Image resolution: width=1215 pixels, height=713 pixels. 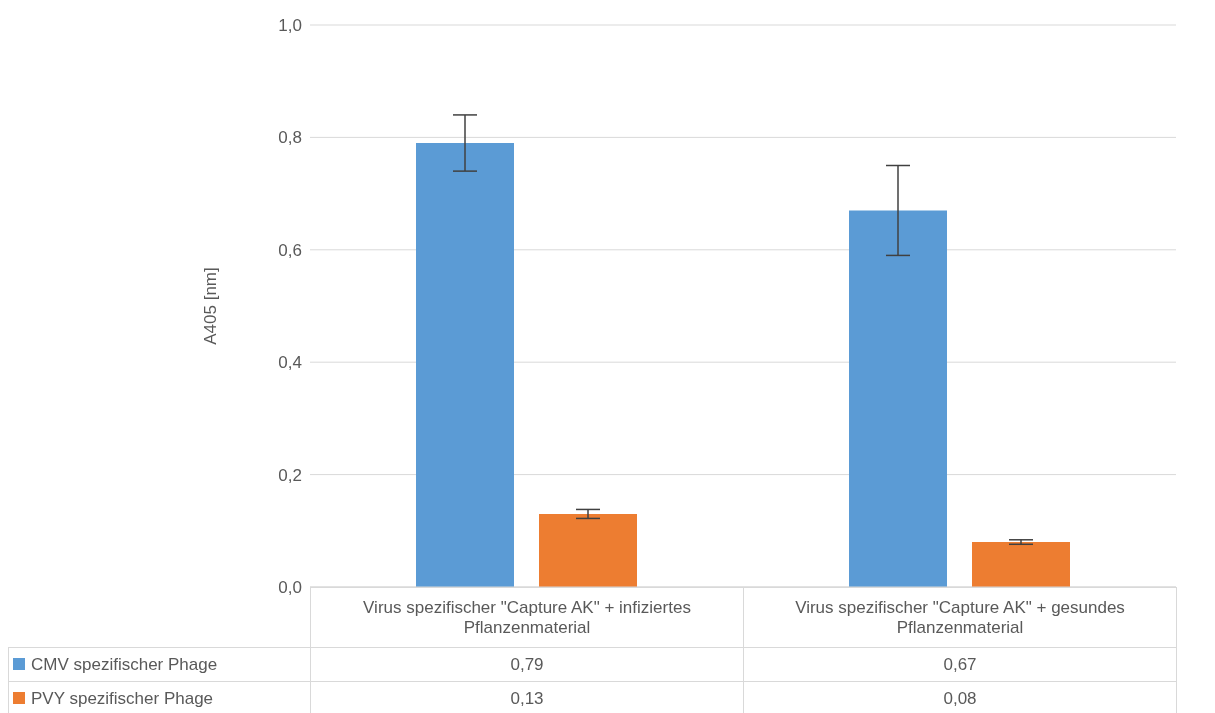 What do you see at coordinates (290, 588) in the screenshot?
I see `y-tick-label: 0,0` at bounding box center [290, 588].